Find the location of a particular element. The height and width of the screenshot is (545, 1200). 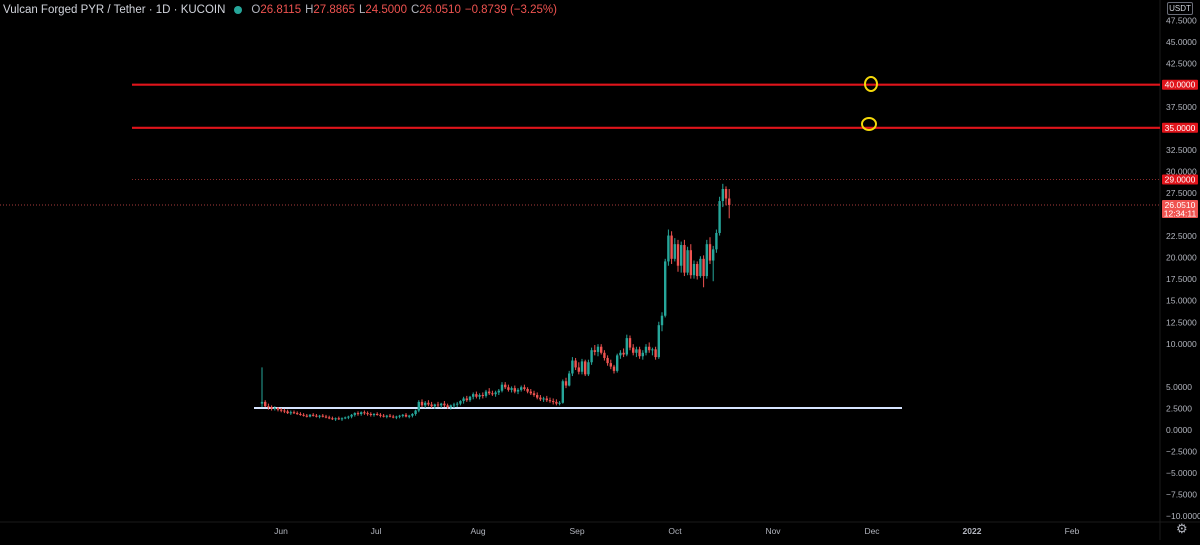

price-tick-label: 47.5000 is located at coordinates (1181, 21).